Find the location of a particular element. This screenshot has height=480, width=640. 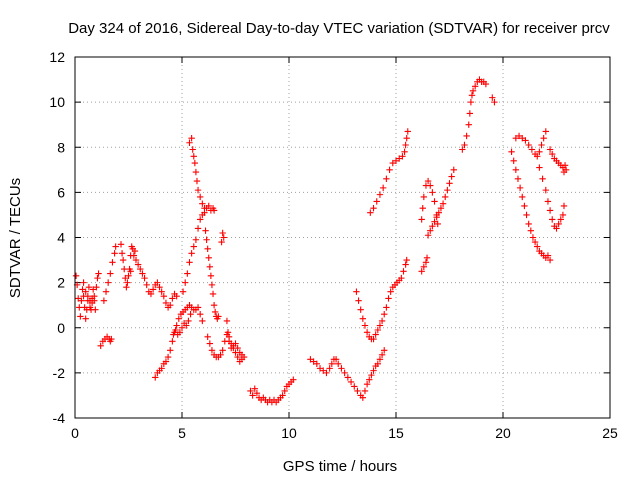

x-tick-label: 15 is located at coordinates (396, 433).